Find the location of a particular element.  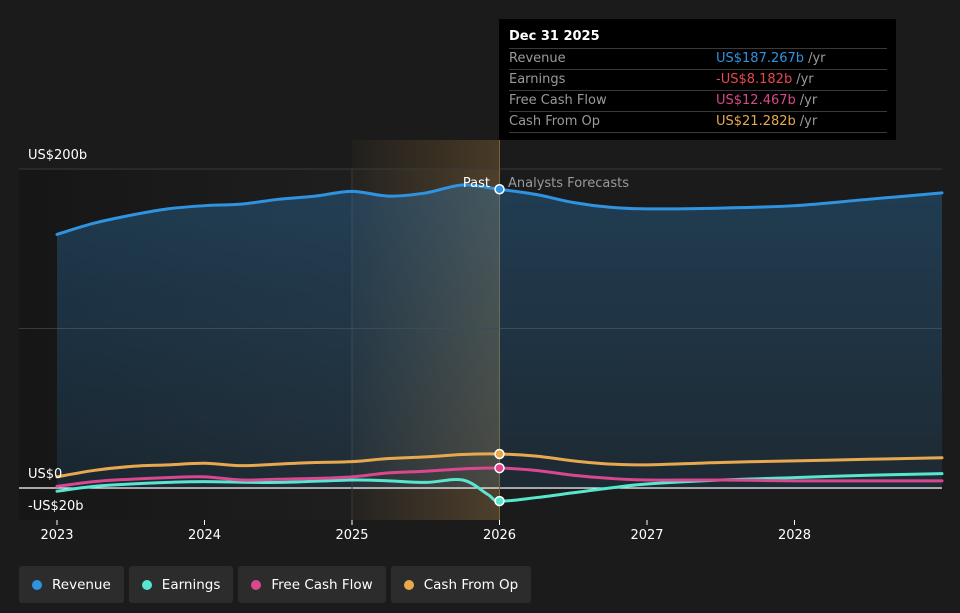

tooltip-row-earnings: Earnings -US$8.182b /yr is located at coordinates (698, 79).